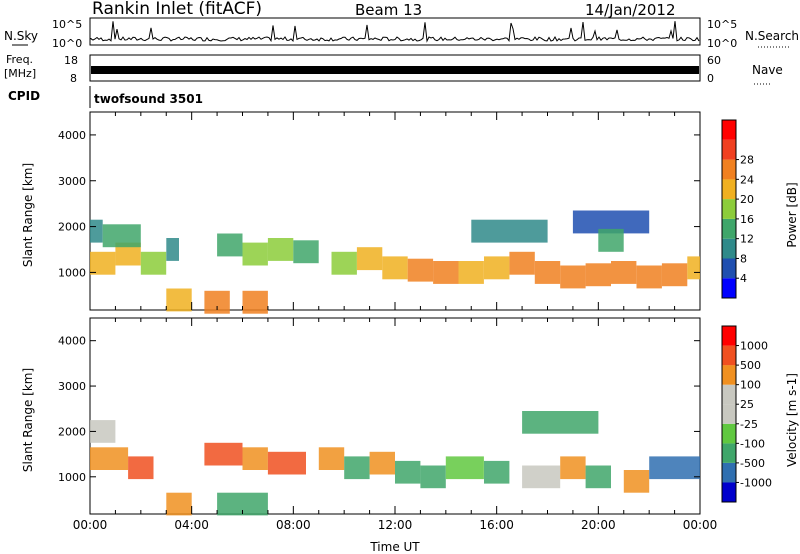 This screenshot has height=554, width=800. Describe the element at coordinates (72, 477) in the screenshot. I see `y-tick-label: 1000` at that location.